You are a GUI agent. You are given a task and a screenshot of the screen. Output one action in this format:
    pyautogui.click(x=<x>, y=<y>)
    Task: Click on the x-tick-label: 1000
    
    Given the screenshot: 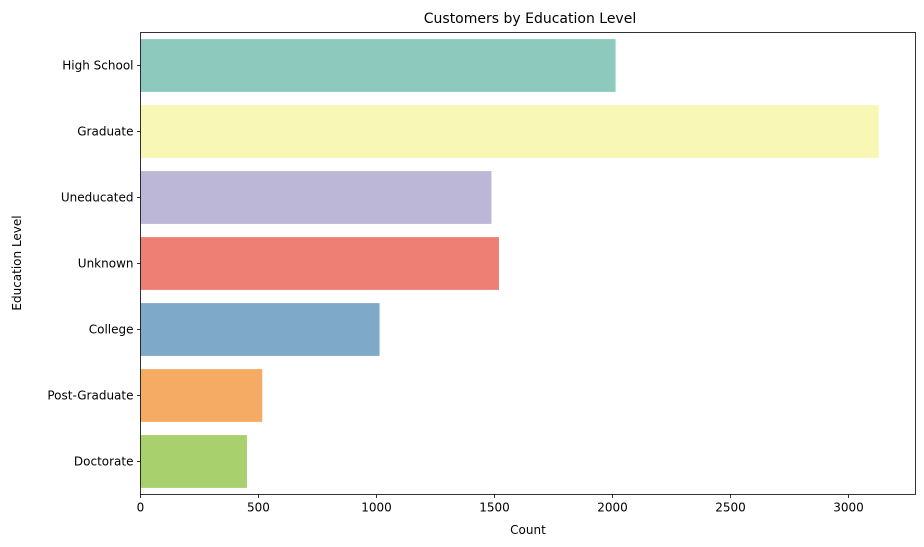 What is the action you would take?
    pyautogui.click(x=376, y=508)
    